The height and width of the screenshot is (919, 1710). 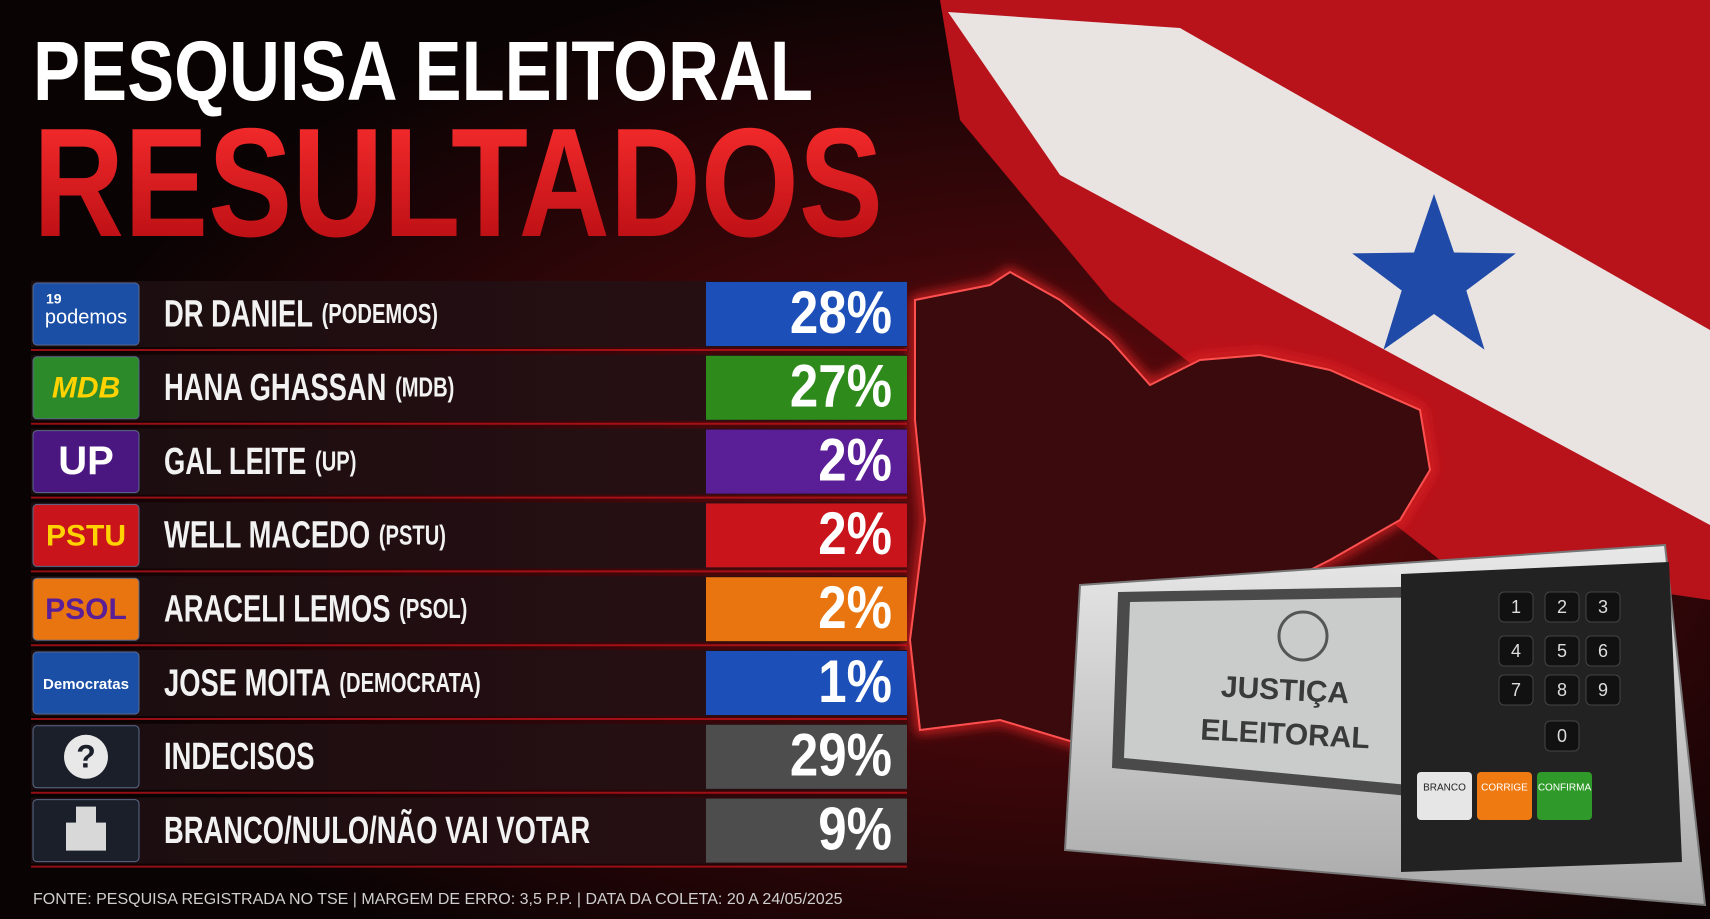 I want to click on candidate: INDECISOS, so click(x=239, y=757).